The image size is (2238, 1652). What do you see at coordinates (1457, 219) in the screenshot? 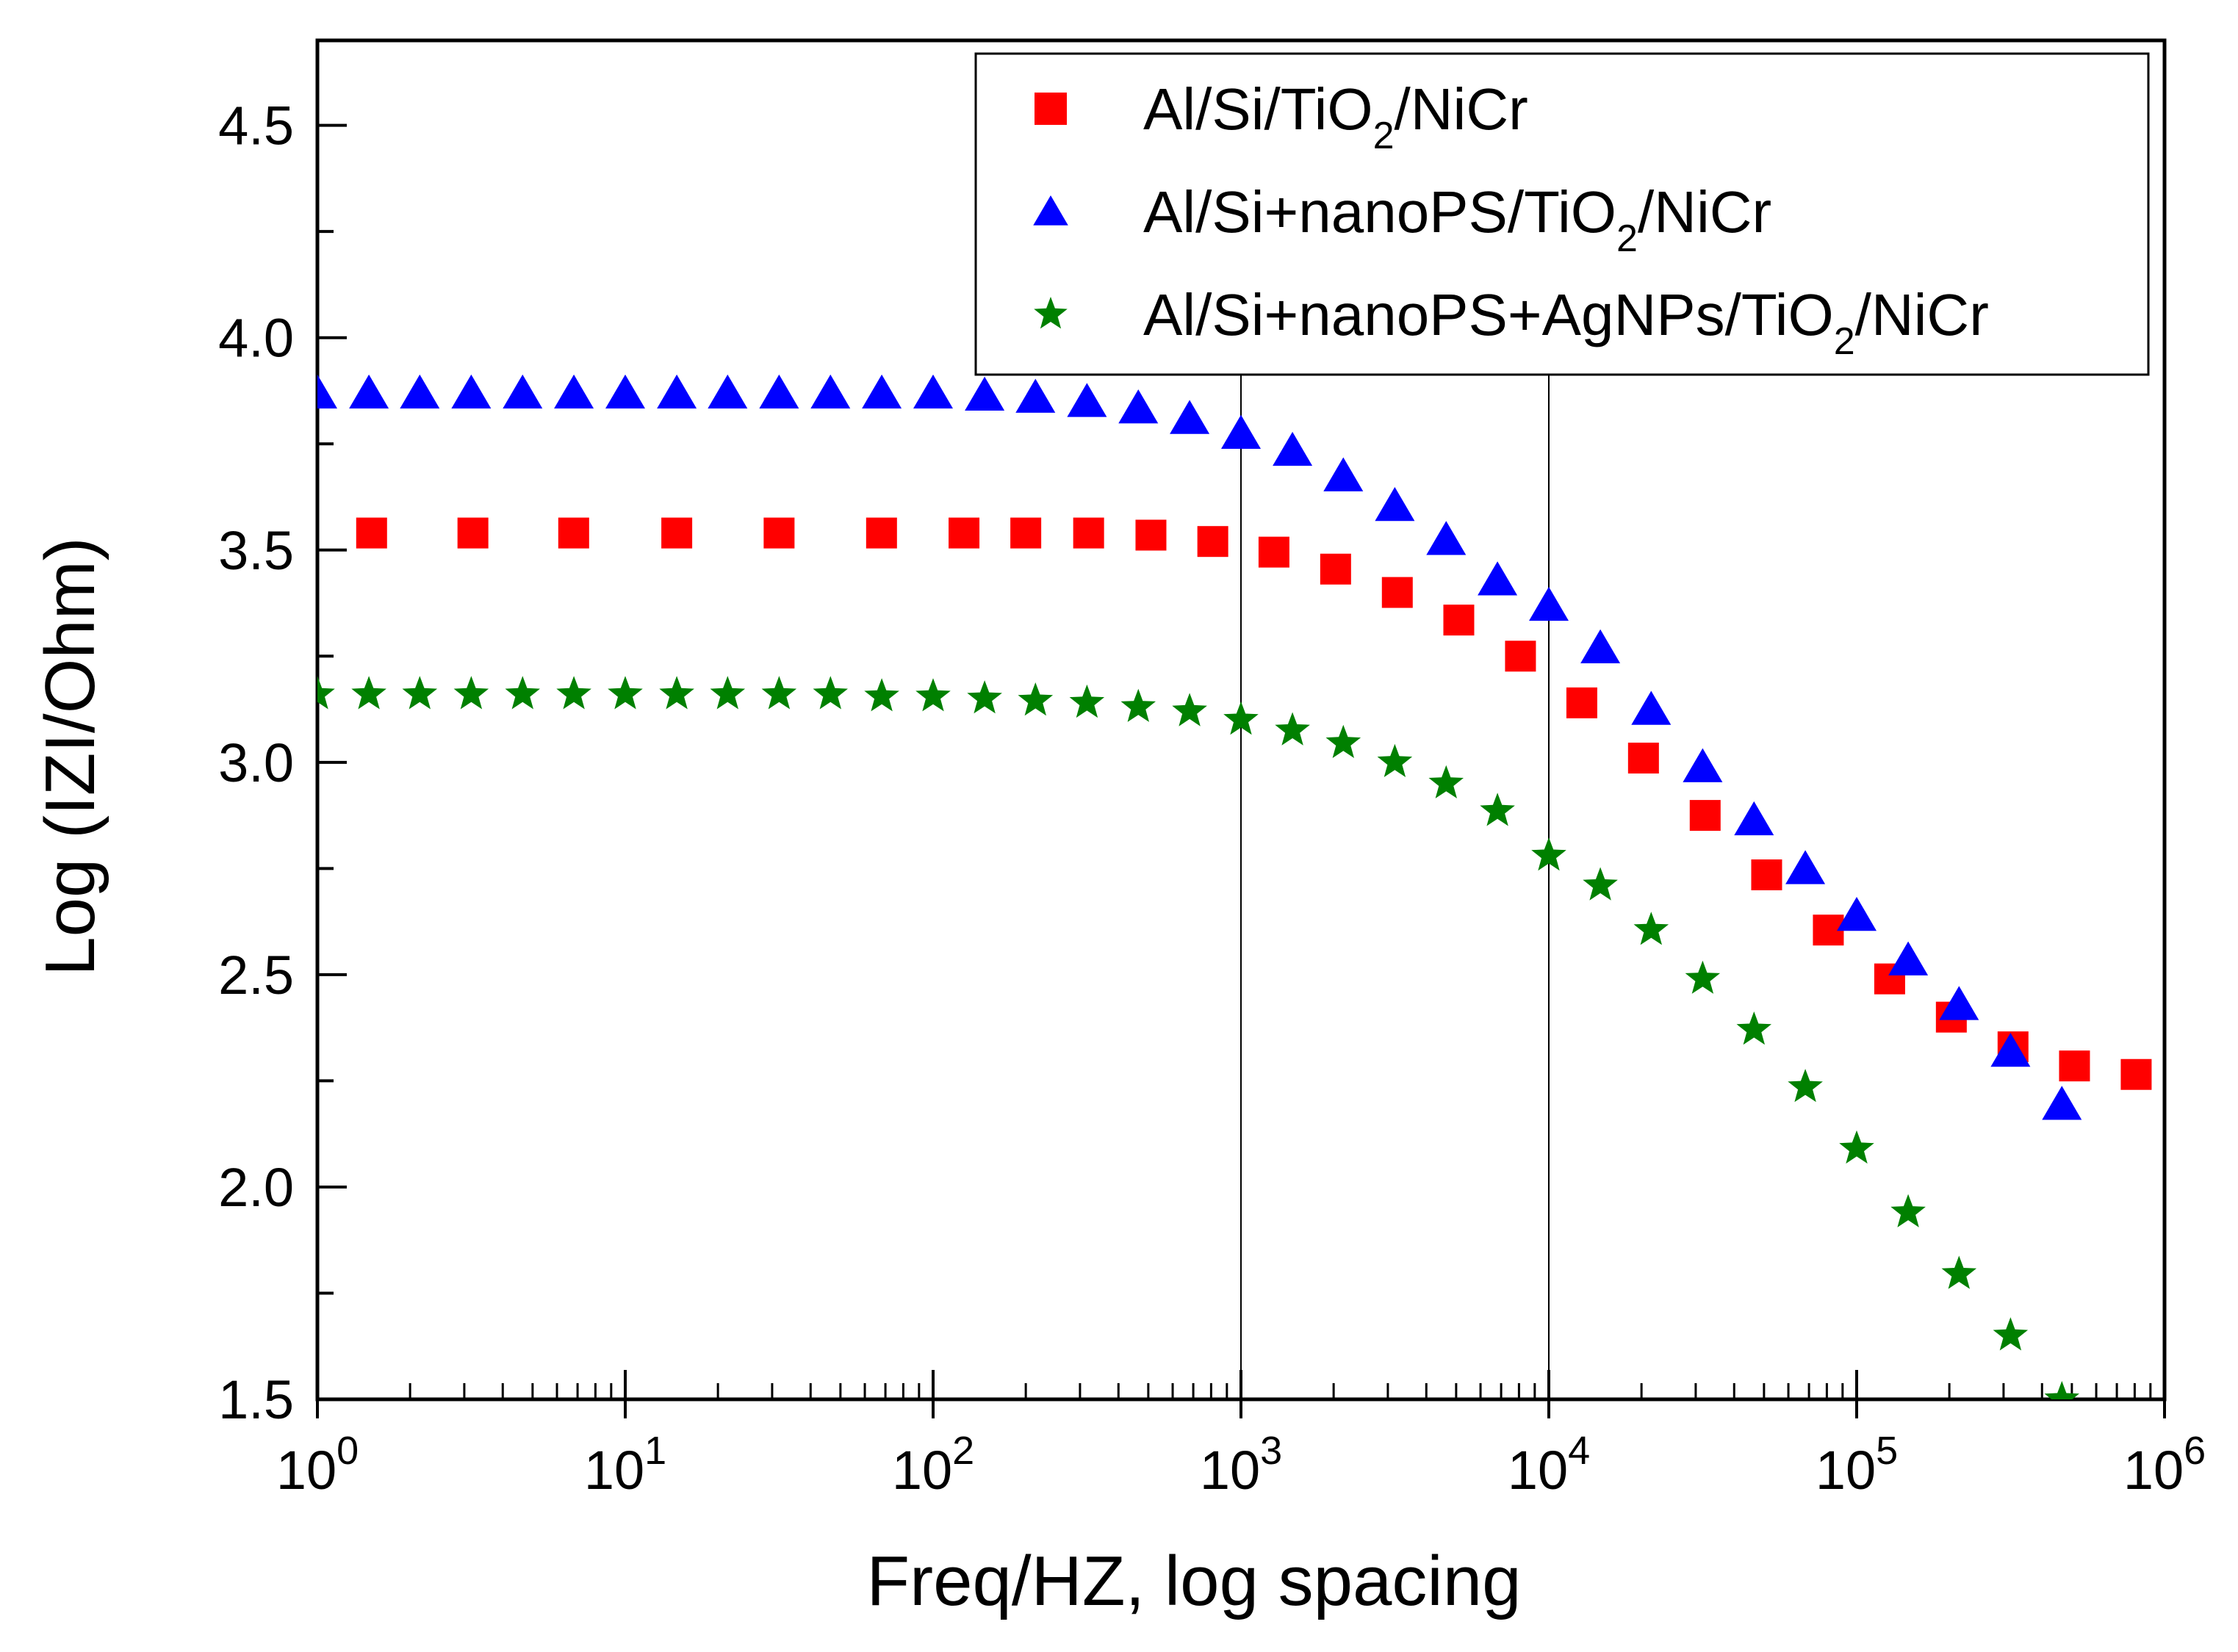
I see `legend-label: Al/Si+nanoPS/TiO2/NiCr` at bounding box center [1457, 219].